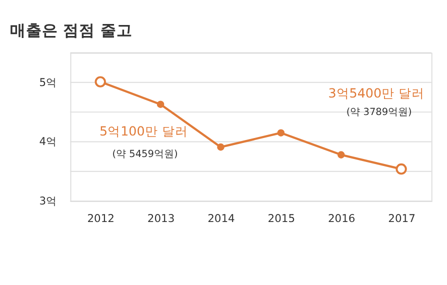 The height and width of the screenshot is (285, 447). What do you see at coordinates (145, 154) in the screenshot?
I see `annotation: (약 5459억원)` at bounding box center [145, 154].